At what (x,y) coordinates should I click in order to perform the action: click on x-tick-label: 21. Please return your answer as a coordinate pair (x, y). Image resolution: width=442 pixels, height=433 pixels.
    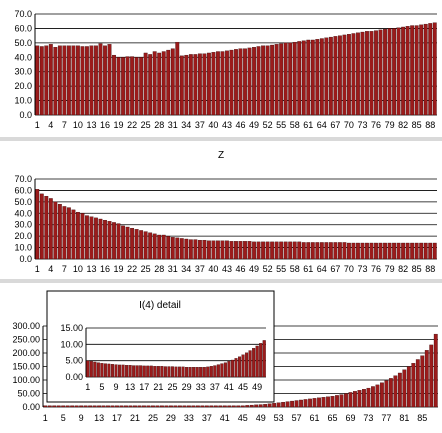
    Looking at the image, I should click on (135, 418).